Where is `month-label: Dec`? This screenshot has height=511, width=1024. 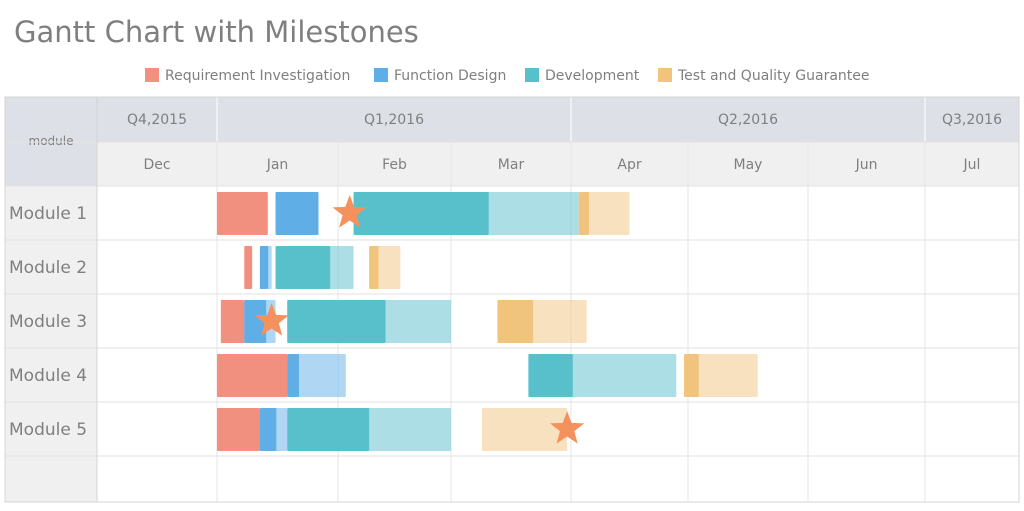
month-label: Dec is located at coordinates (156, 165).